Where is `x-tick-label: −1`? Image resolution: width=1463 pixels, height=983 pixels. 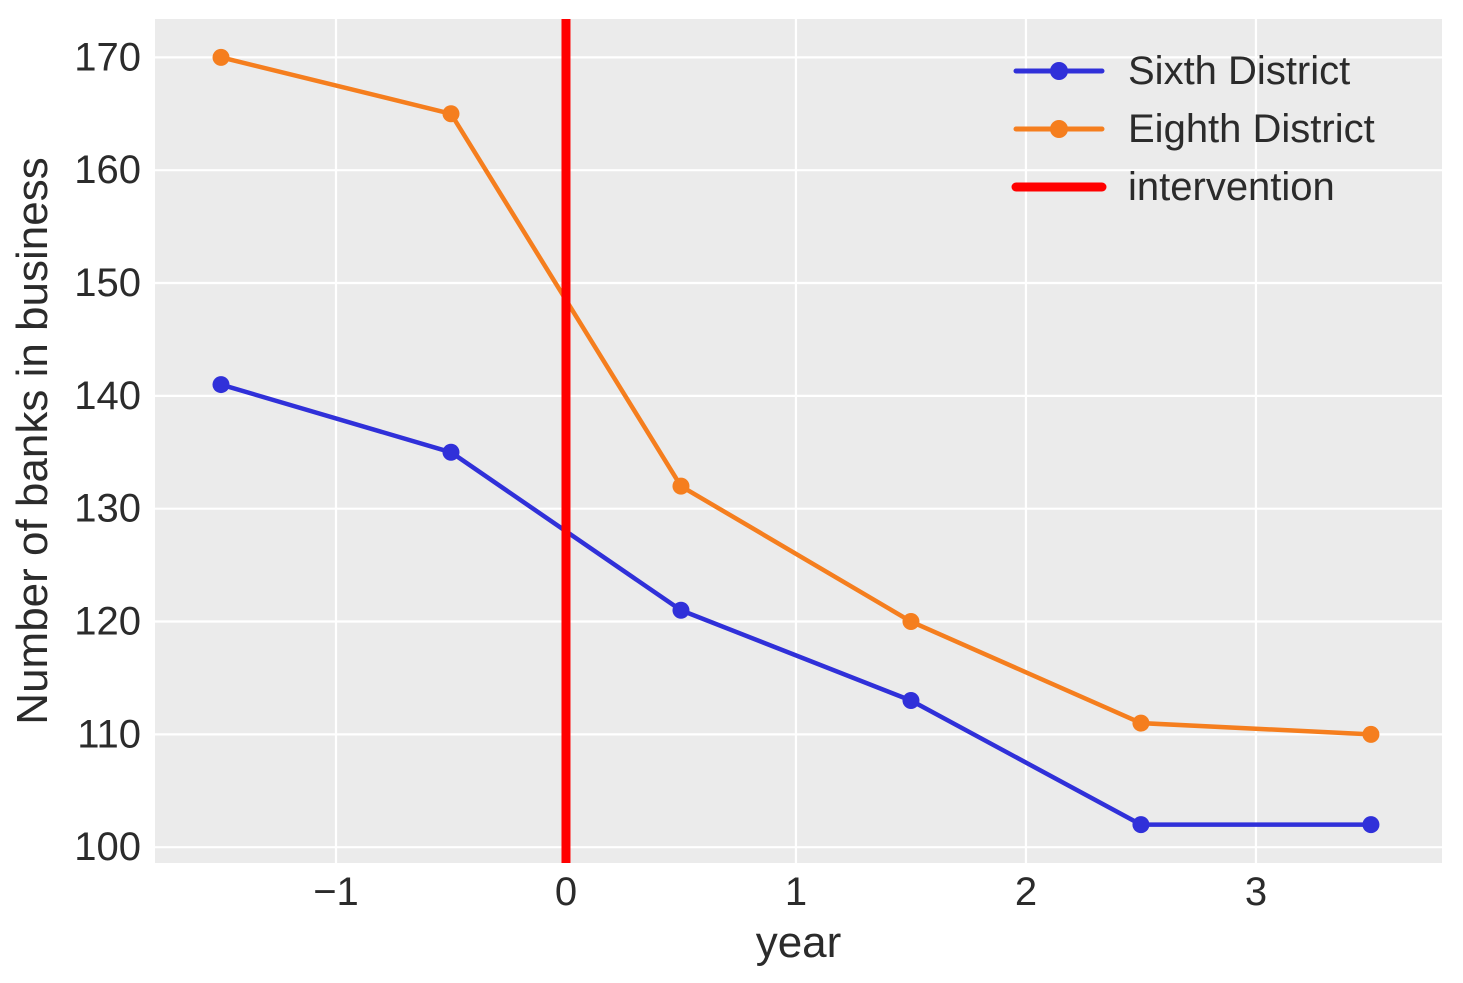 x-tick-label: −1 is located at coordinates (336, 892).